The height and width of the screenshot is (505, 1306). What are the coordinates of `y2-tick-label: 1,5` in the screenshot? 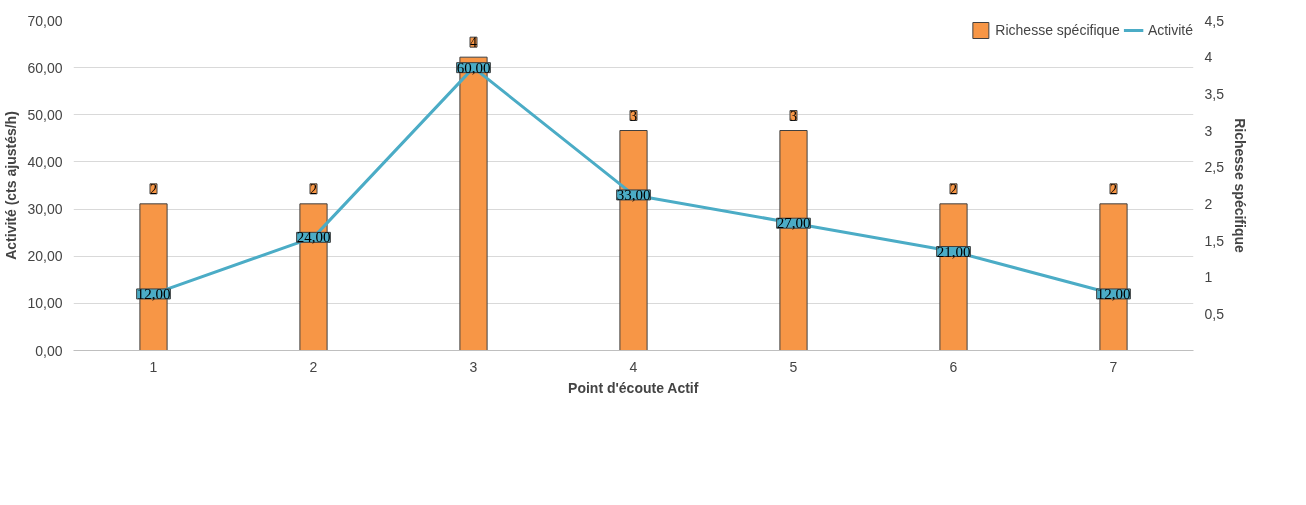 It's located at (1214, 240).